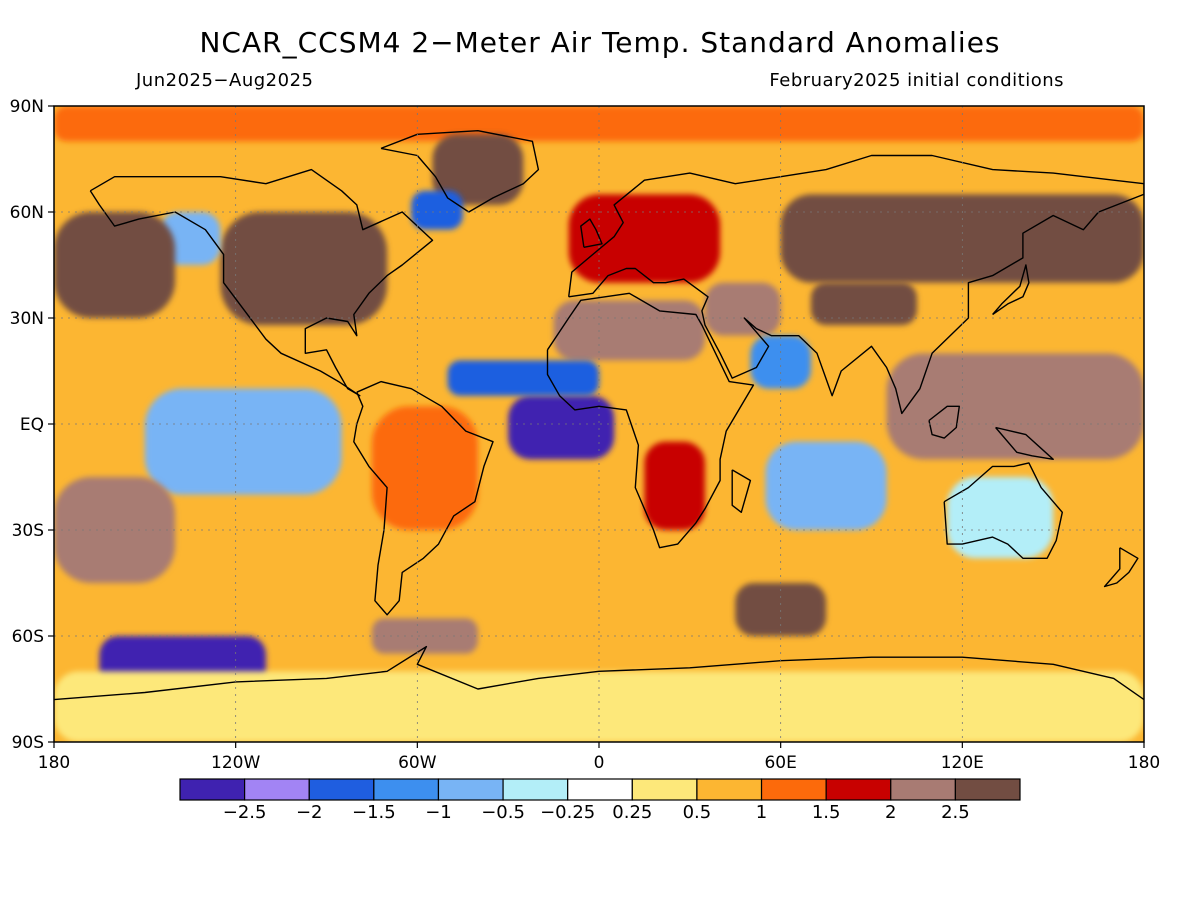 This screenshot has height=900, width=1200. I want to click on anomaly-region-middle-east, so click(742, 309).